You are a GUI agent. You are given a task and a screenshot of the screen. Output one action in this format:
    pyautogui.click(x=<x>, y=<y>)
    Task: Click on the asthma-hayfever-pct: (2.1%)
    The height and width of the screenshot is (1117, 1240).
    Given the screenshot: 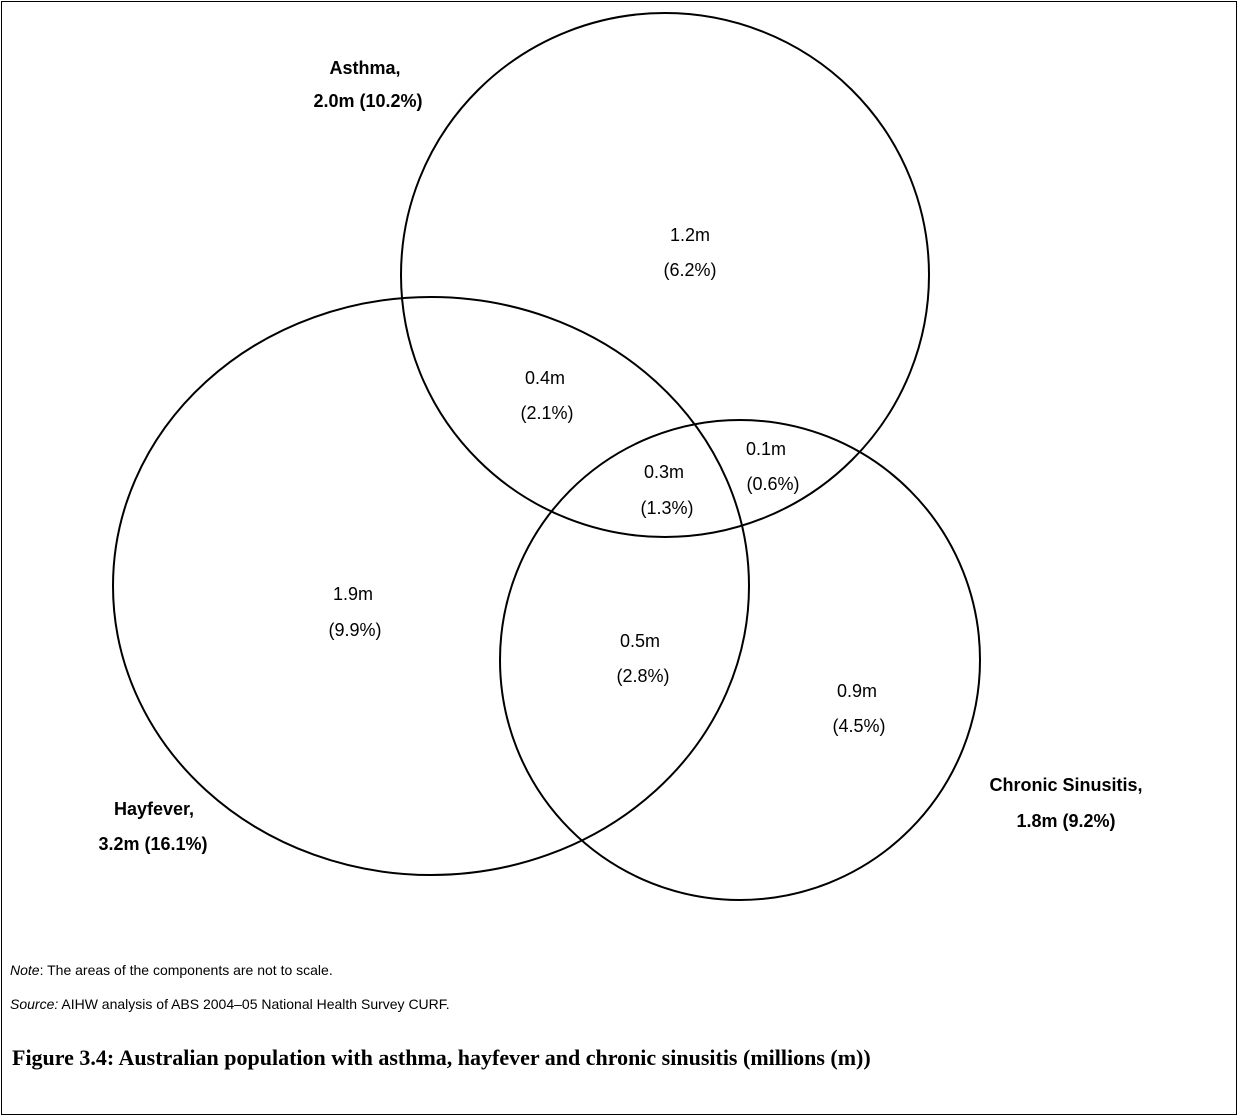 What is the action you would take?
    pyautogui.click(x=546, y=413)
    